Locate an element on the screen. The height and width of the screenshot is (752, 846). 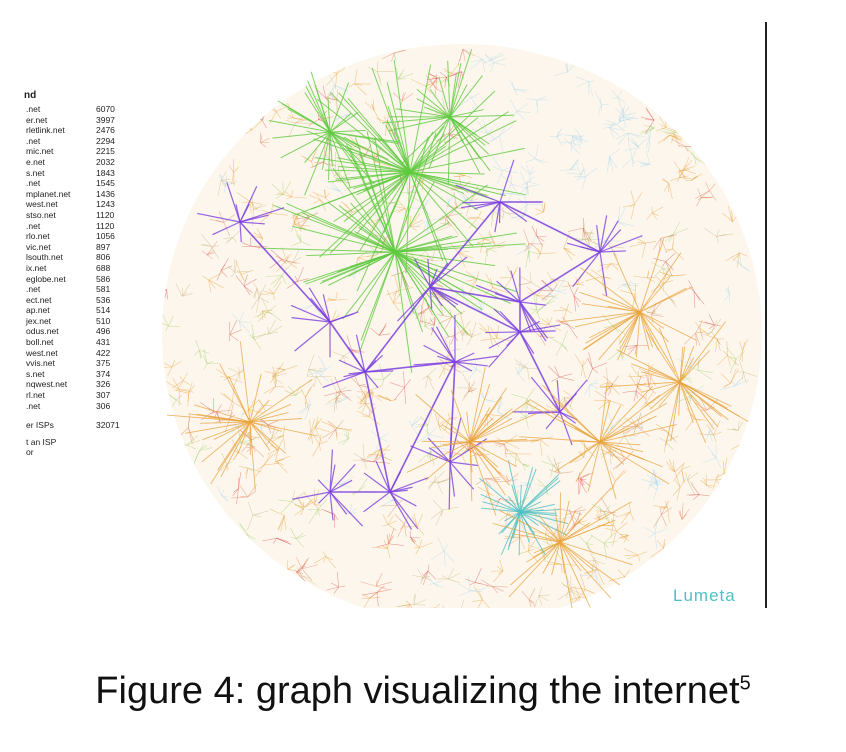
legend-row: west.net 422 is located at coordinates (67, 353).